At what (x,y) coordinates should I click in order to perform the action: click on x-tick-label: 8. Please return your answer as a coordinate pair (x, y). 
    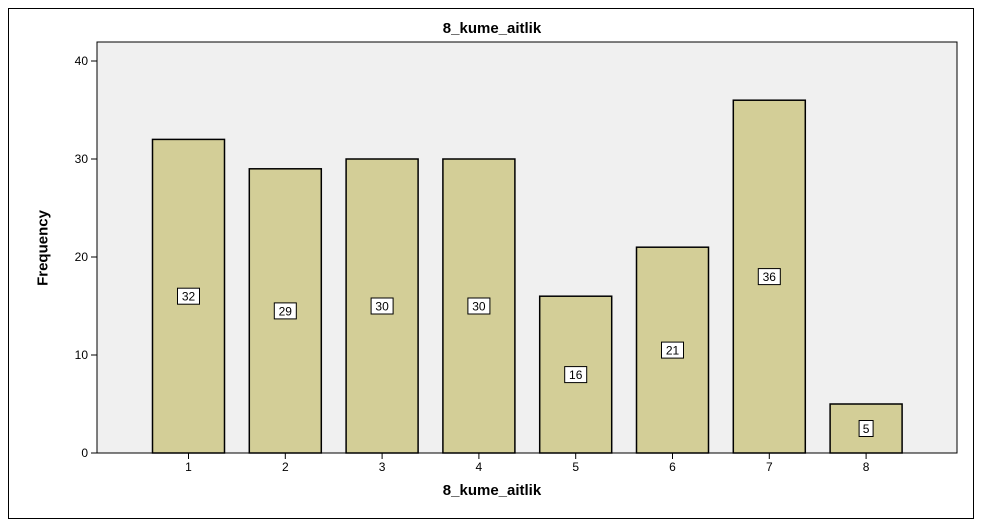
    Looking at the image, I should click on (866, 467).